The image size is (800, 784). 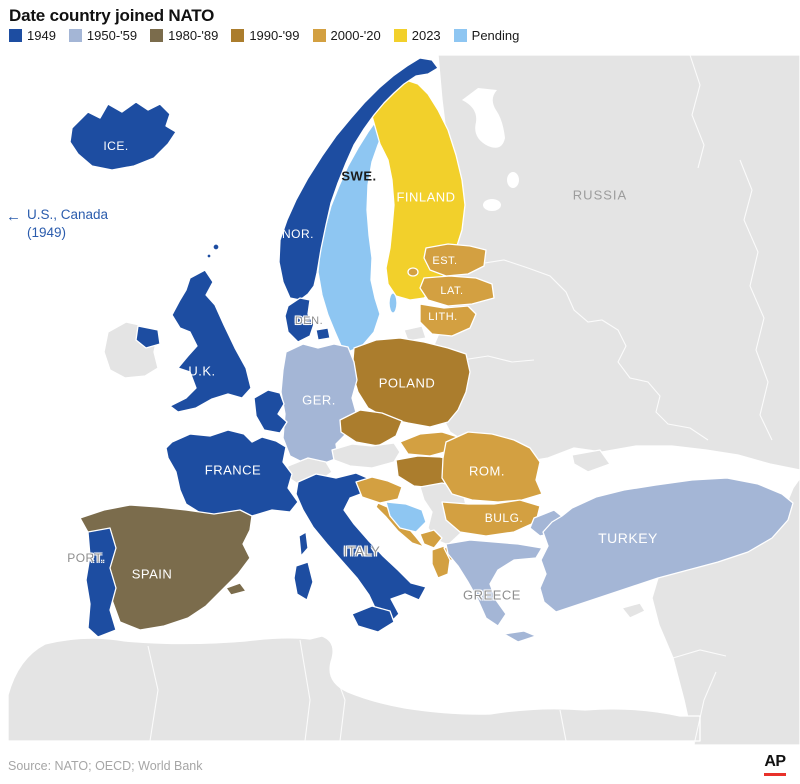 What do you see at coordinates (148, 337) in the screenshot?
I see `country-n-ireland` at bounding box center [148, 337].